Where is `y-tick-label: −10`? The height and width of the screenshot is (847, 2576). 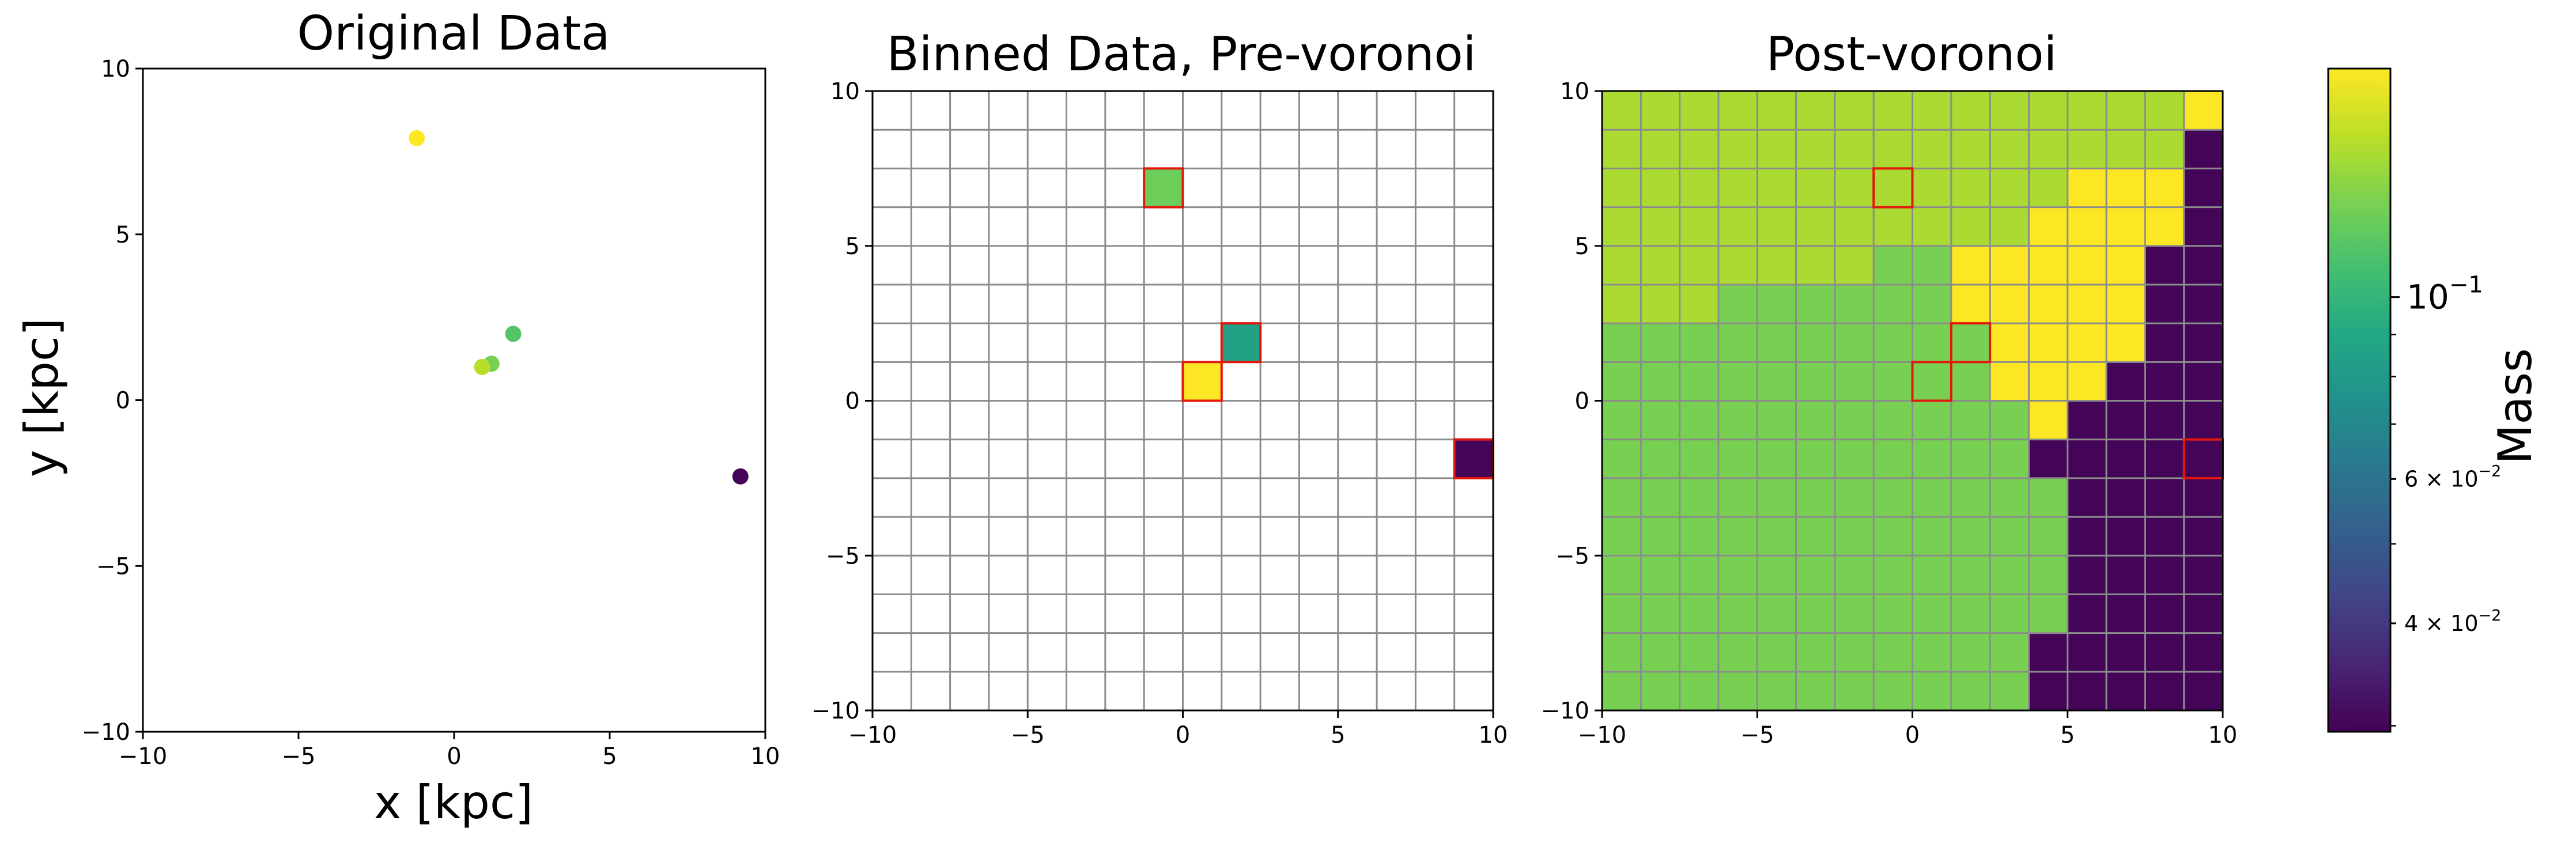 y-tick-label: −10 is located at coordinates (1565, 711).